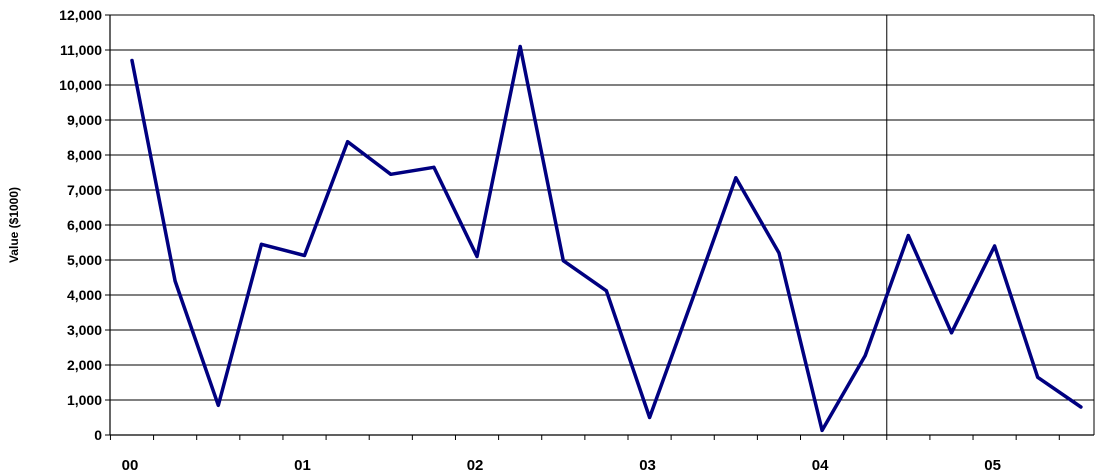  What do you see at coordinates (80, 15) in the screenshot?
I see `y-tick-label: 12,000` at bounding box center [80, 15].